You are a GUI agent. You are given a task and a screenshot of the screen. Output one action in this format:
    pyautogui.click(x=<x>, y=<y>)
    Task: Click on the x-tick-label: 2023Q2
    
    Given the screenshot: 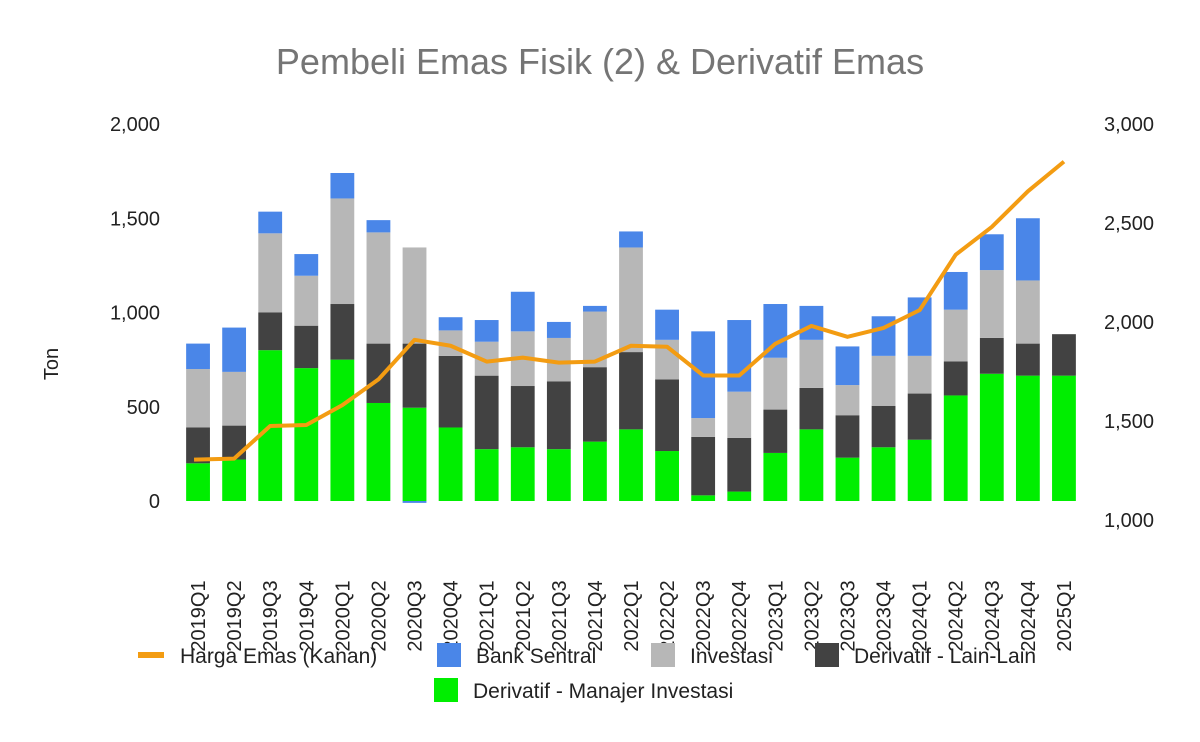 What is the action you would take?
    pyautogui.click(x=812, y=615)
    